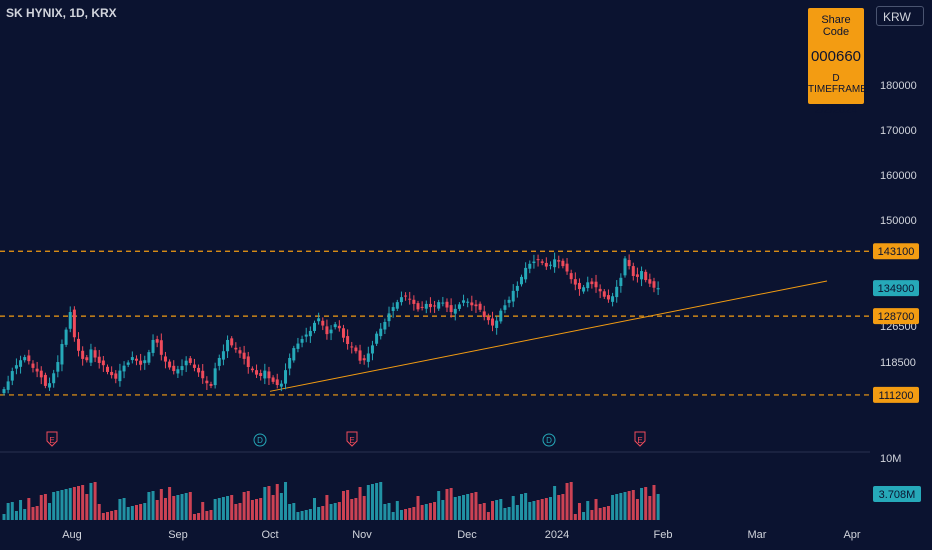 The height and width of the screenshot is (550, 932). I want to click on info-share-code: 000660, so click(836, 56).